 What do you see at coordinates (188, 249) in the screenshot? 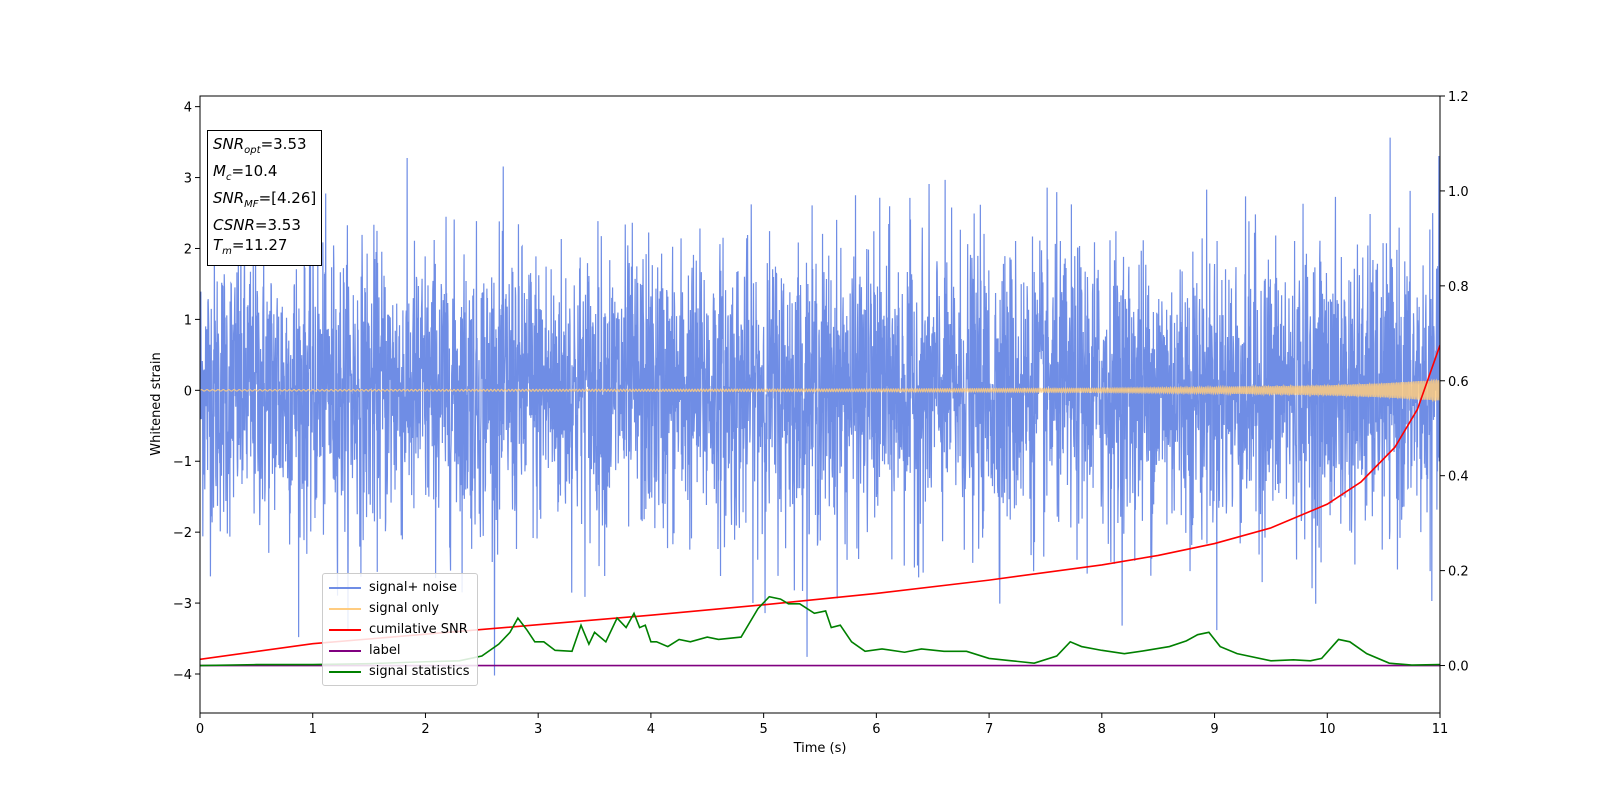
I see `y-tick-label: 2` at bounding box center [188, 249].